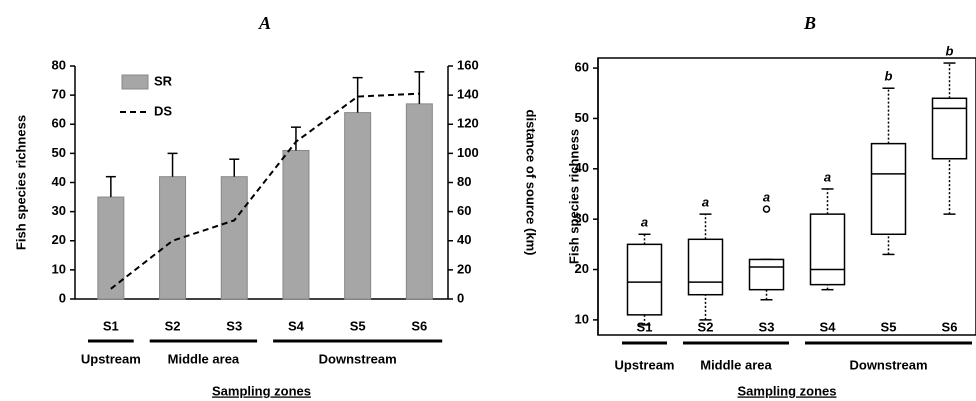 Image resolution: width=976 pixels, height=401 pixels. I want to click on panel-title: A, so click(264, 23).